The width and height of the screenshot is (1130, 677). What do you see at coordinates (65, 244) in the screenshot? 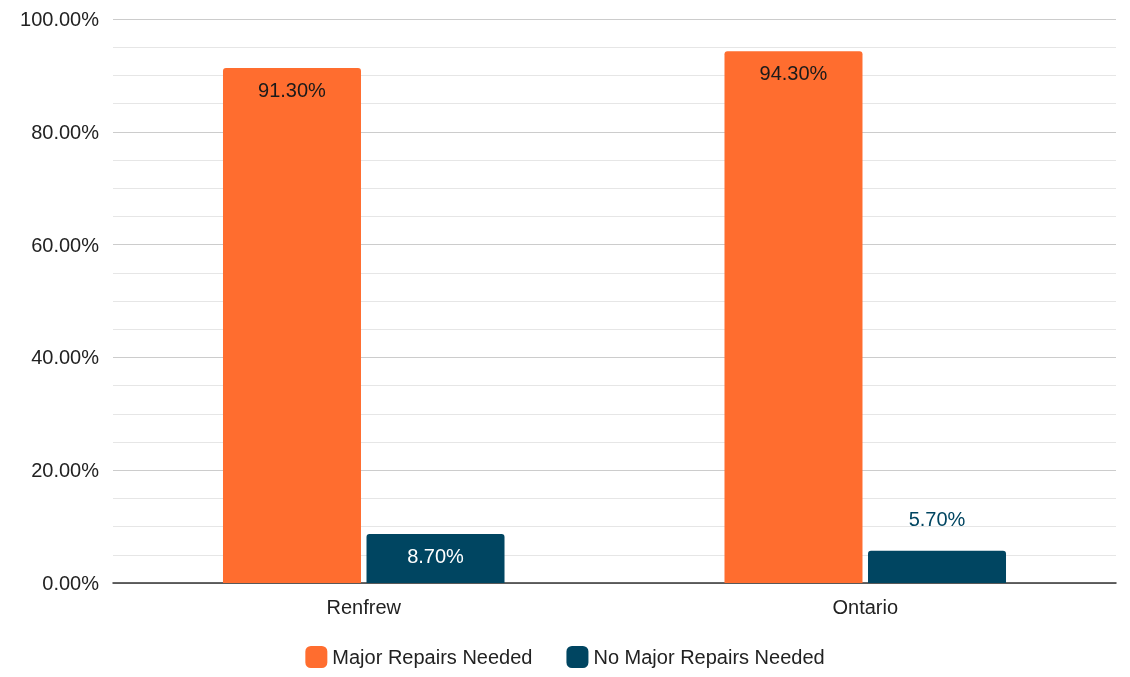
I see `y-tick-label: 60.00%` at bounding box center [65, 244].